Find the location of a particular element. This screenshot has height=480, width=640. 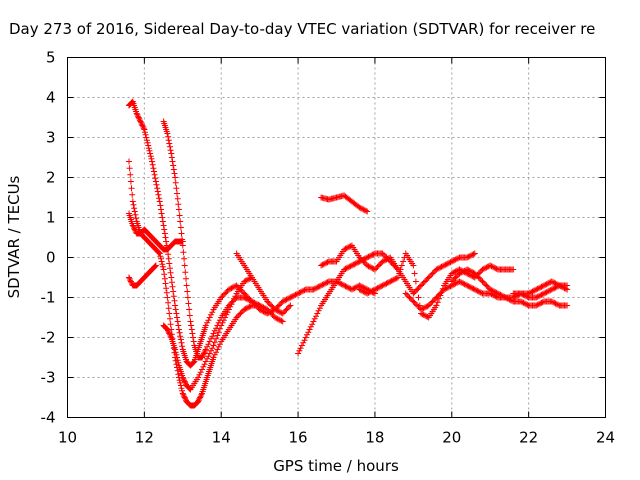

y-tick-label: -3 is located at coordinates (48, 378).